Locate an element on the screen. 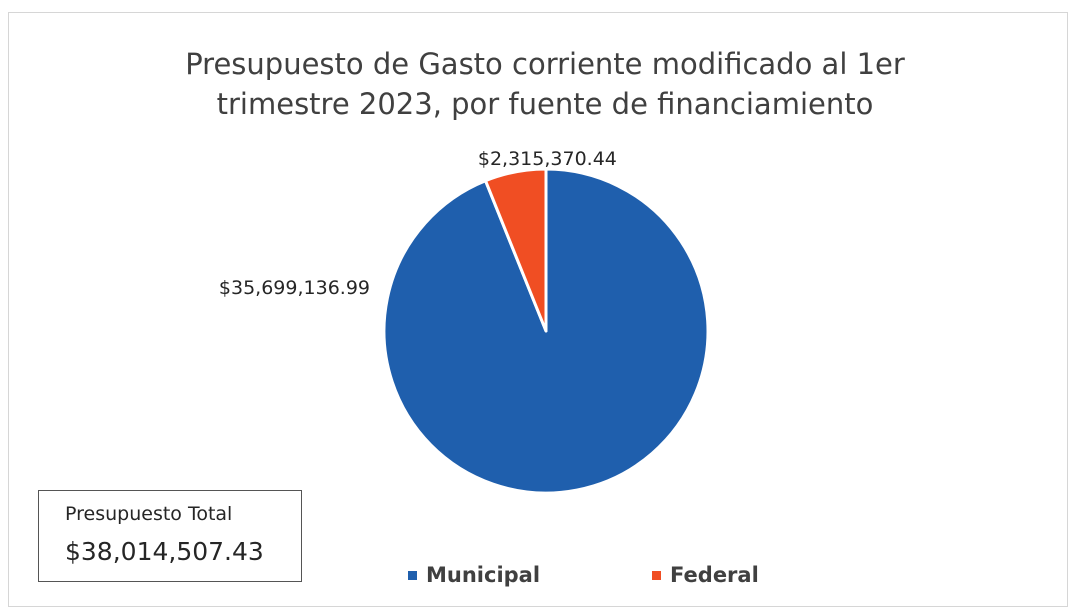  legend-item-federal: Federal is located at coordinates (705, 575).